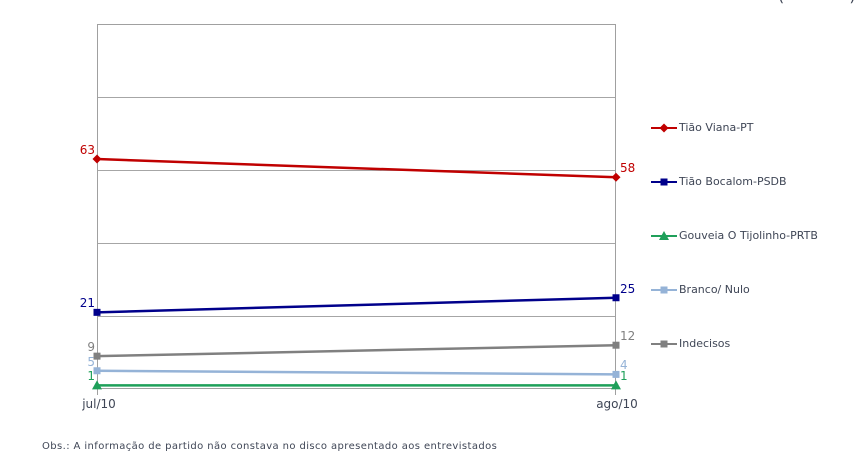 This screenshot has height=462, width=858. What do you see at coordinates (91, 347) in the screenshot?
I see `value-label-left-4: 9` at bounding box center [91, 347].